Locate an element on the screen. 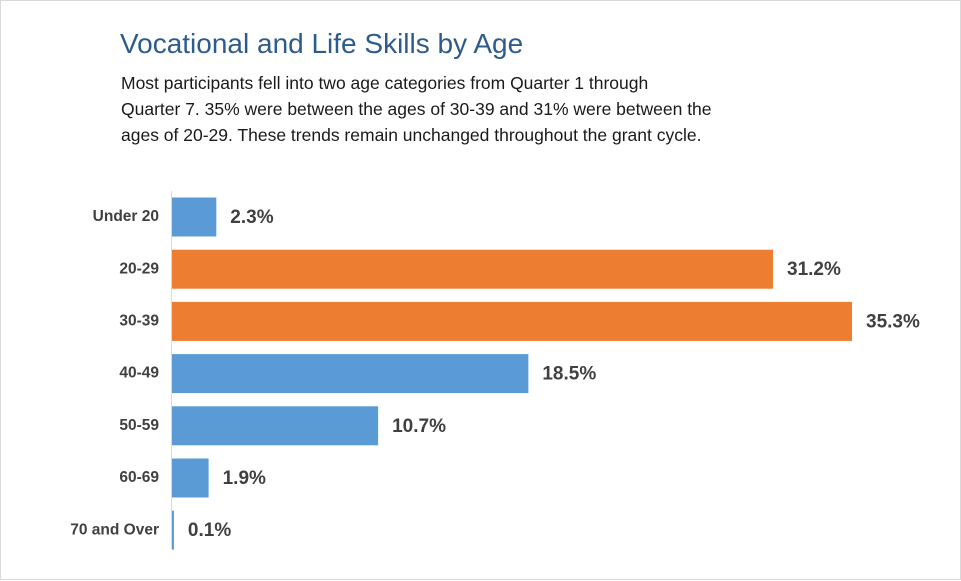 The width and height of the screenshot is (961, 581). category-label: 60-69 is located at coordinates (139, 477).